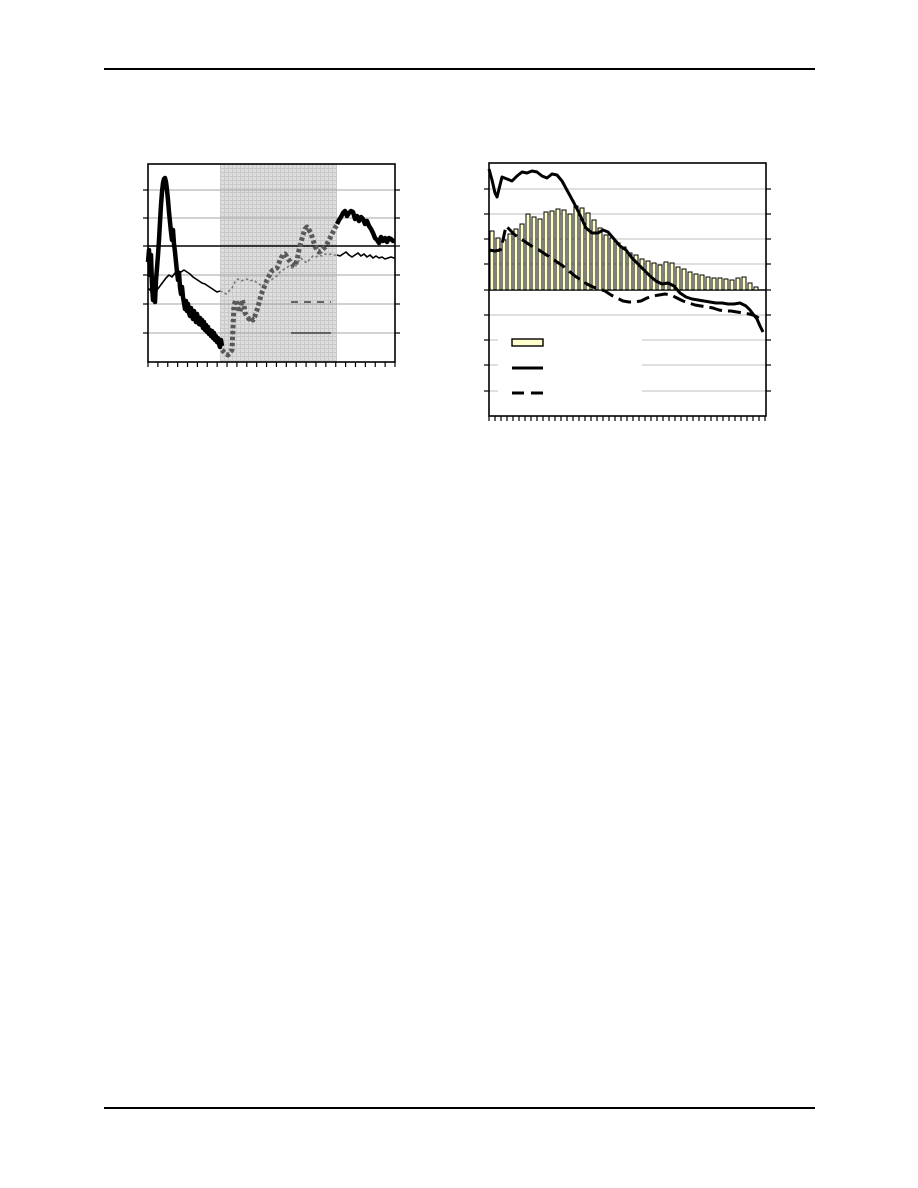 The width and height of the screenshot is (918, 1188). I want to click on plot-border, so click(271, 263).